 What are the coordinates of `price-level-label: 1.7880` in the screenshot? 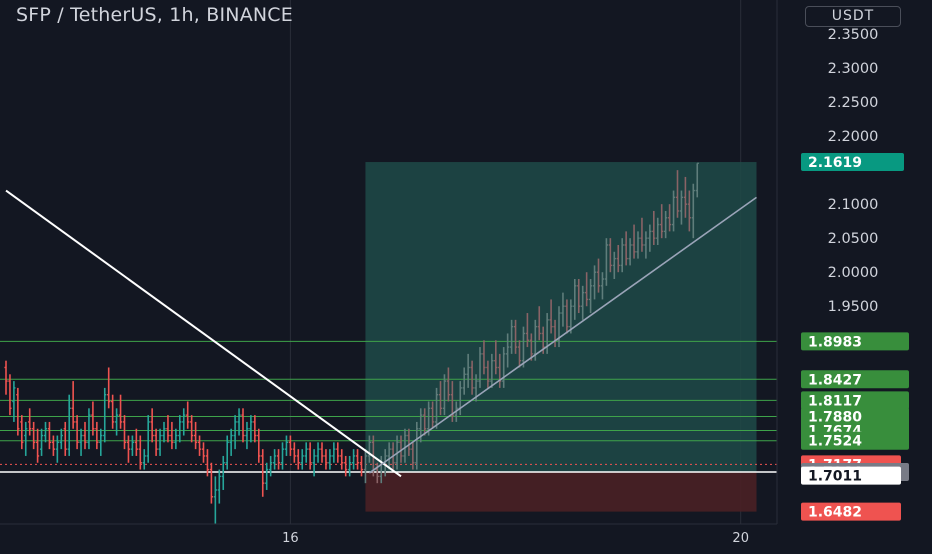 It's located at (855, 416).